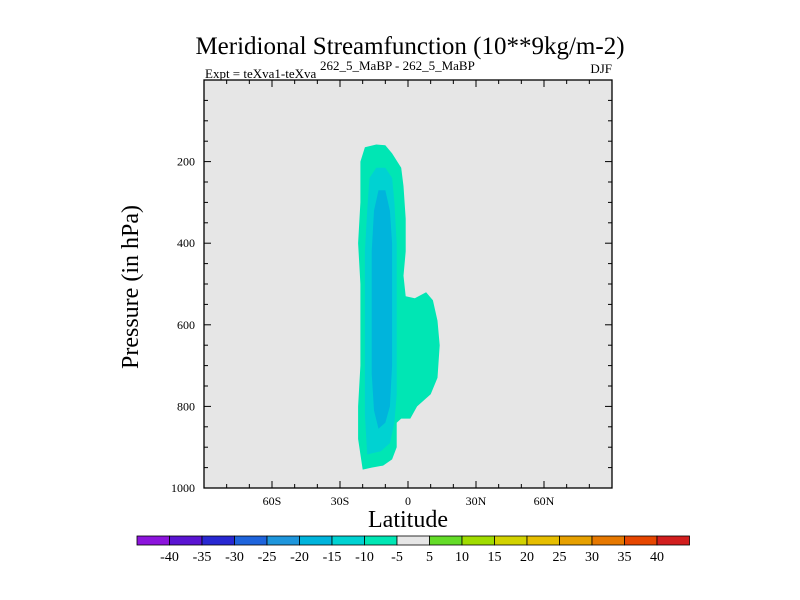 The image size is (800, 600). What do you see at coordinates (527, 557) in the screenshot?
I see `colorbar-label: 20` at bounding box center [527, 557].